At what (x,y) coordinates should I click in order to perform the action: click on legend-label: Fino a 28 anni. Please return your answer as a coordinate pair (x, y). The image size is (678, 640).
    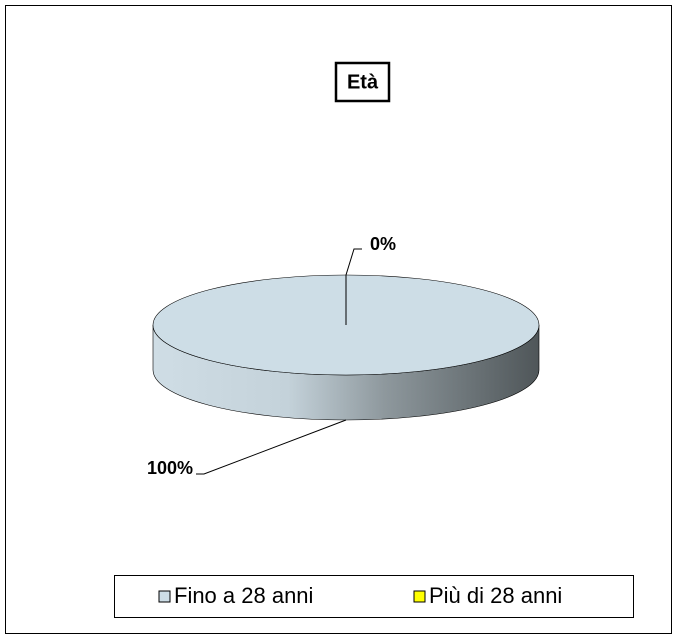
    Looking at the image, I should click on (243, 595).